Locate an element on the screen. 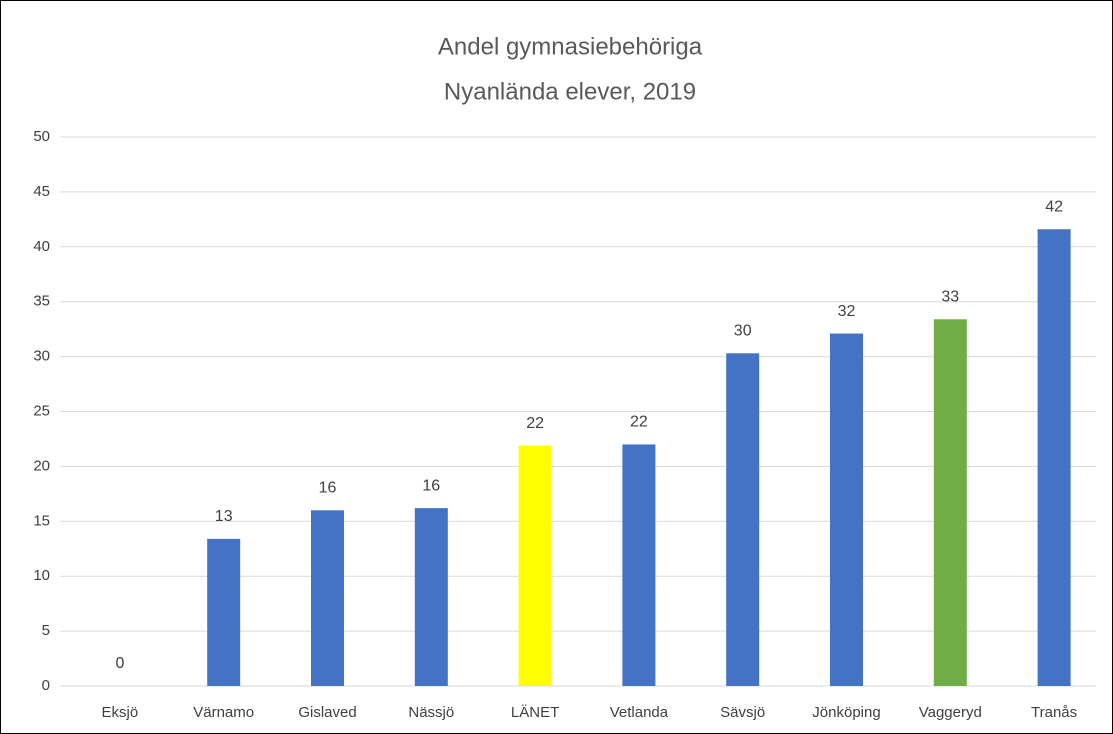 The width and height of the screenshot is (1113, 734). chart-subtitle: Nyanlända elever, 2019 is located at coordinates (570, 91).